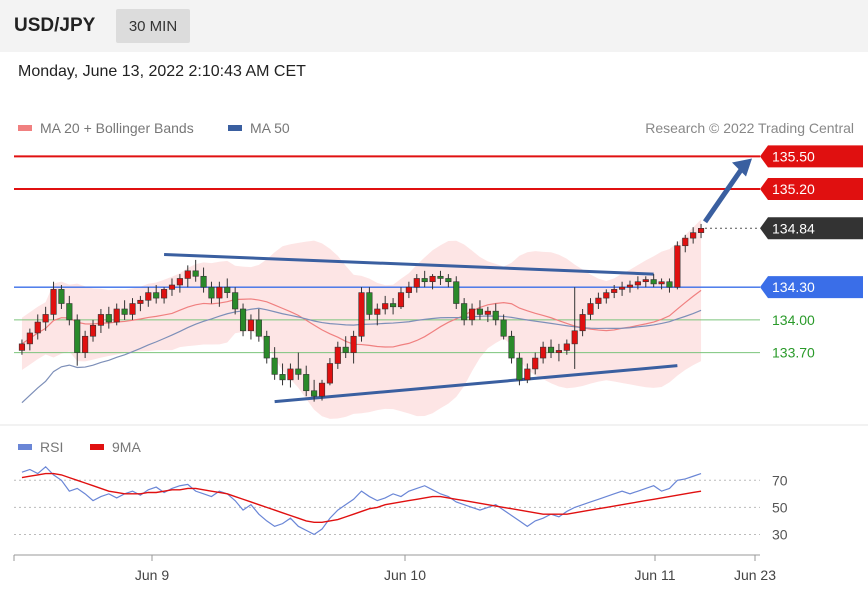  What do you see at coordinates (749, 128) in the screenshot?
I see `copyright-text: Research © 2022 Trading Central` at bounding box center [749, 128].